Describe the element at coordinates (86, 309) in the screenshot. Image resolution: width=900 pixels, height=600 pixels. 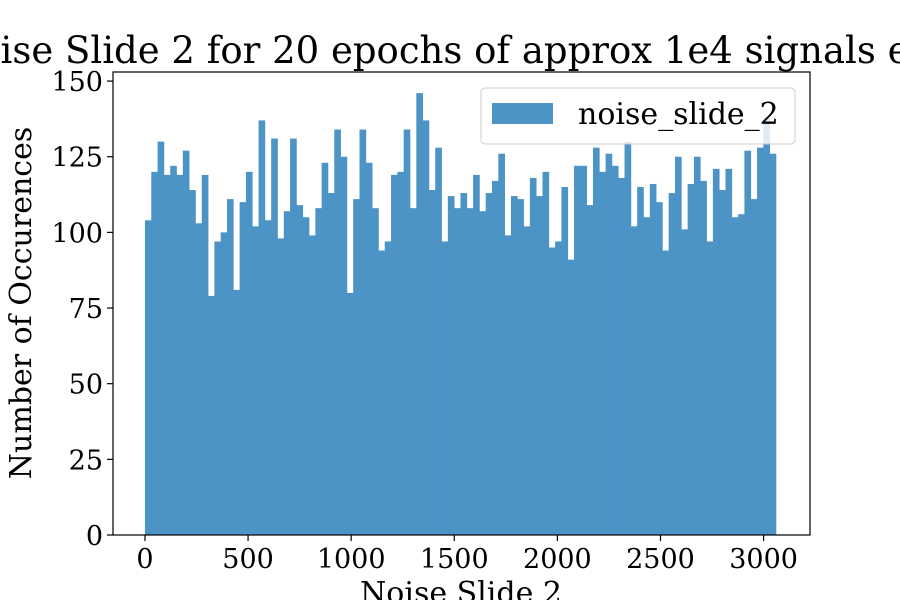
I see `y-tick-label: 75` at that location.